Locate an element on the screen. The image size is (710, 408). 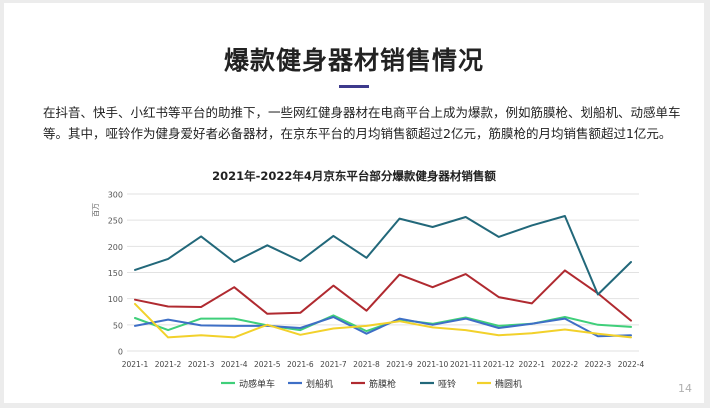
x-tick-label: 2021-1 is located at coordinates (135, 364).